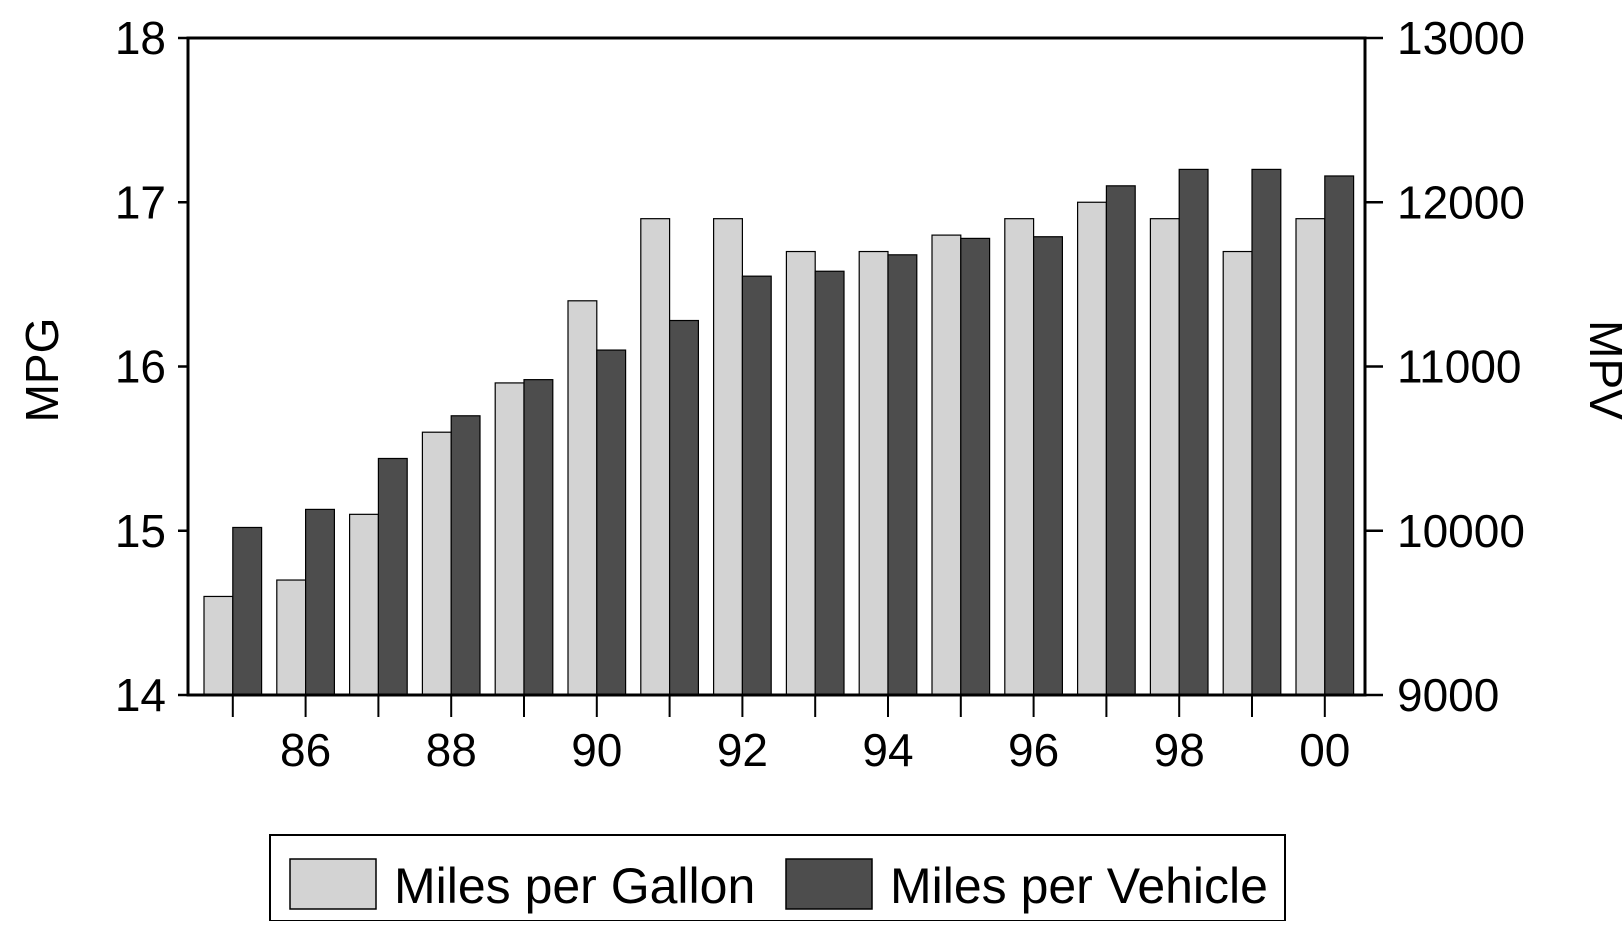  I want to click on legend-swatch-mpv, so click(829, 884).